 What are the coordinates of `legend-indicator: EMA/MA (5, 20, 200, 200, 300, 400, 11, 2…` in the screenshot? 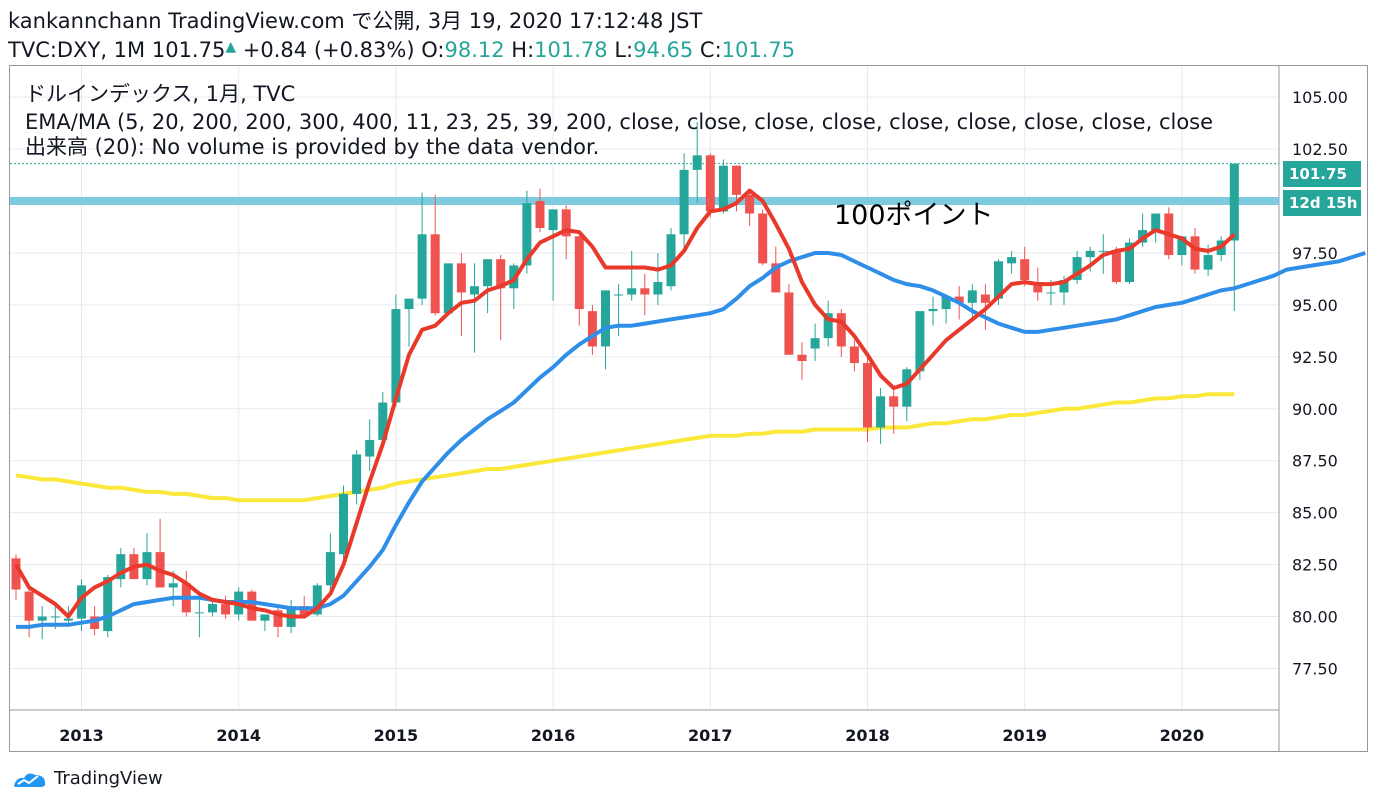 It's located at (619, 122).